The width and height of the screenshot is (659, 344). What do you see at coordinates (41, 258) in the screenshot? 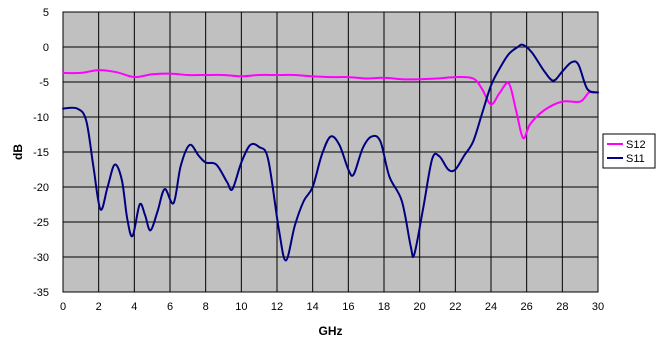
I see `y-tick-label: -30` at bounding box center [41, 258].